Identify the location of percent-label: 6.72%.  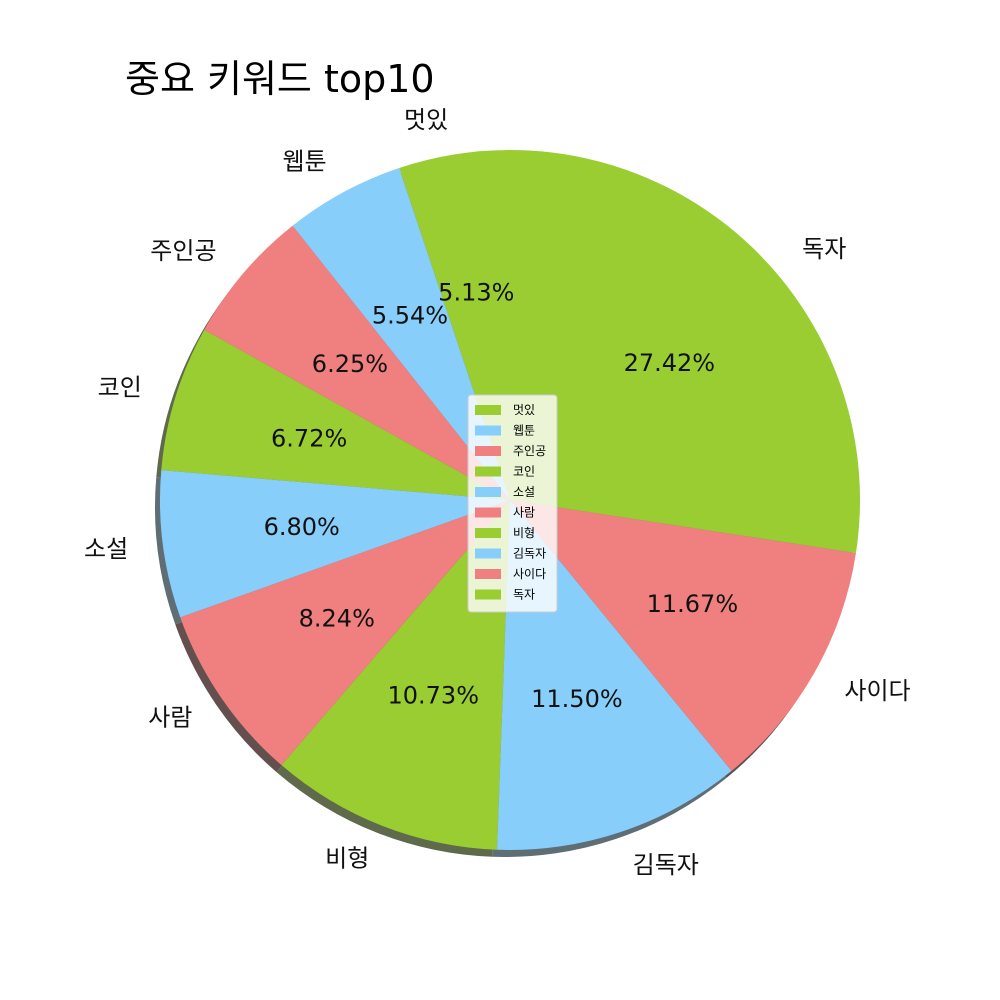
(309, 439).